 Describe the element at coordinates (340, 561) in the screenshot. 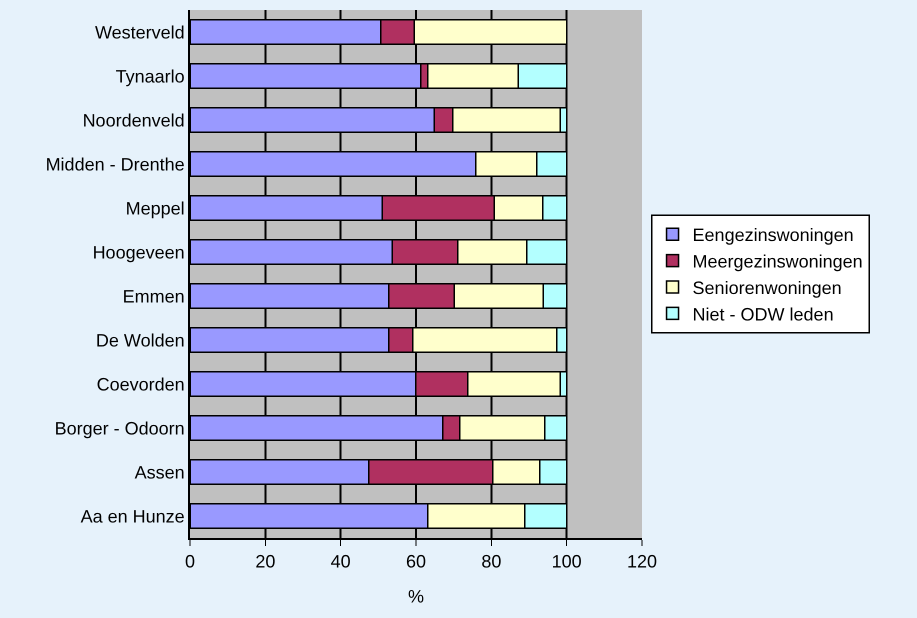

I see `x-tick-label: 40` at that location.